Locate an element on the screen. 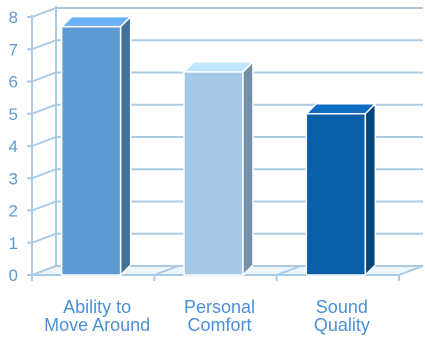 Image resolution: width=425 pixels, height=341 pixels. x-category-label-line: Quality is located at coordinates (342, 325).